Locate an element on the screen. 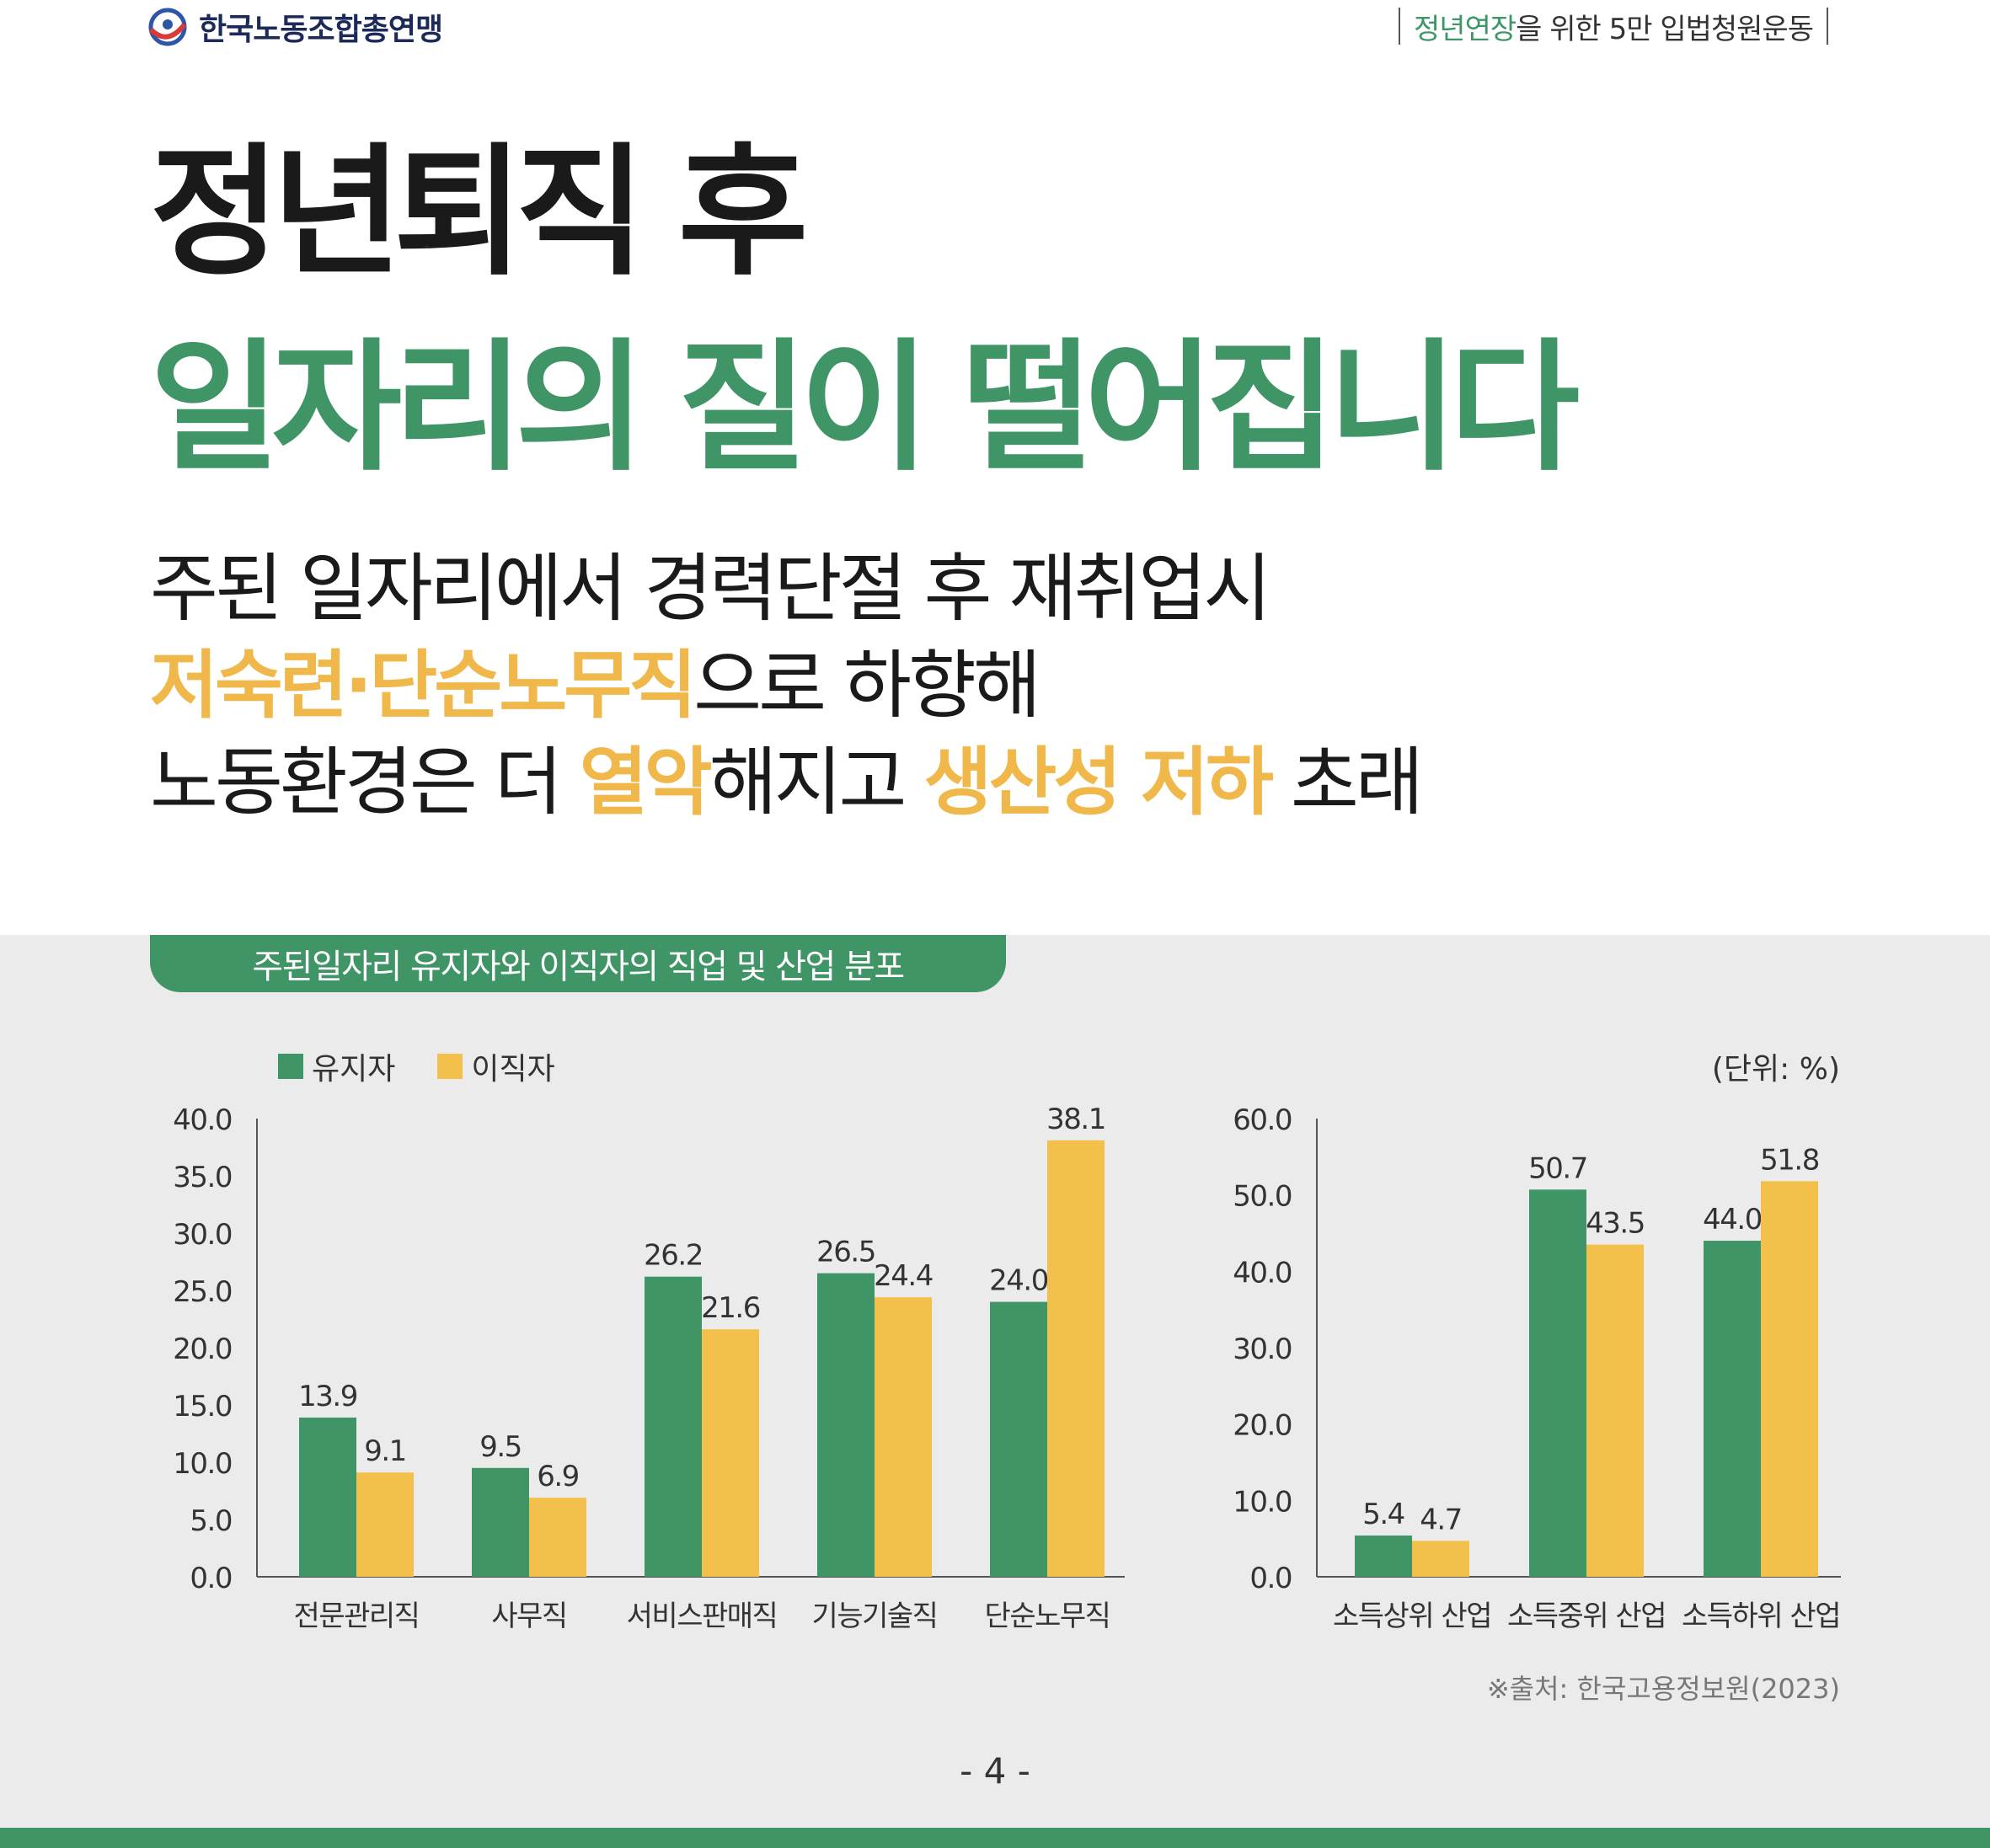 The width and height of the screenshot is (1990, 1848). legend-label: 이직자 is located at coordinates (513, 1069).